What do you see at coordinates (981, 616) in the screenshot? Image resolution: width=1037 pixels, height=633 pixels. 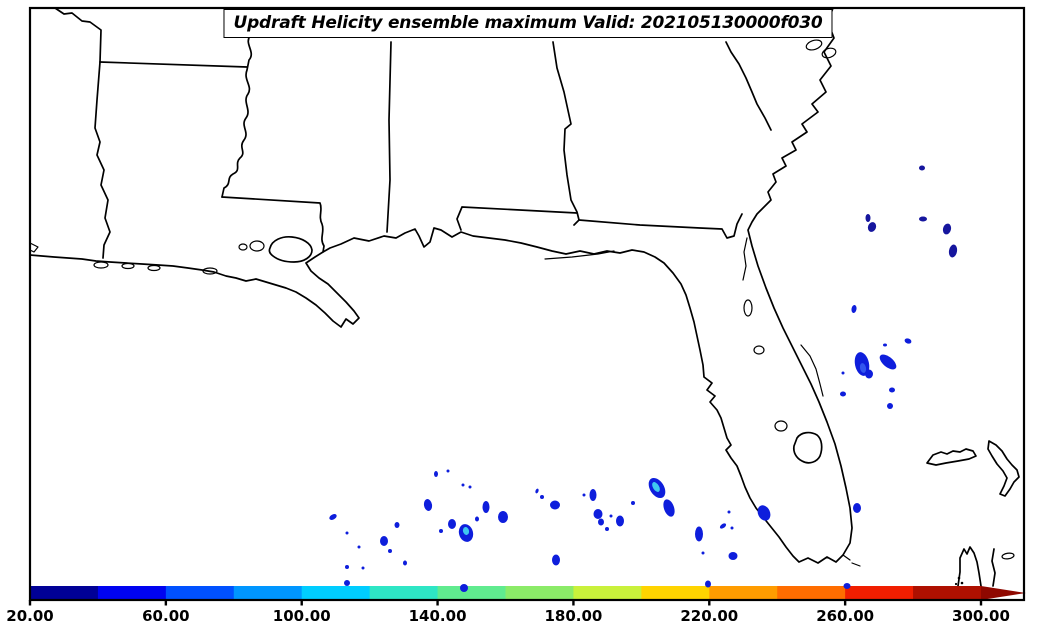 I see `colorbar-tick-label: 300.00` at bounding box center [981, 616].